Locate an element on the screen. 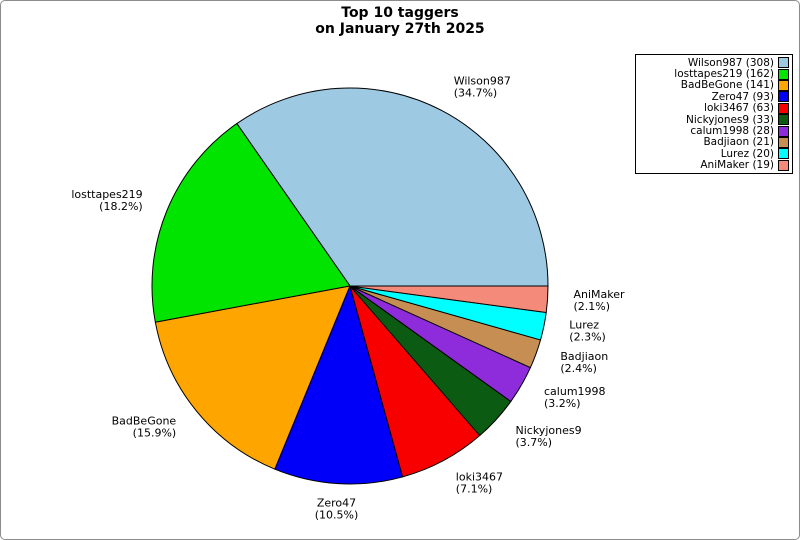  legend-label: AniMaker (19) is located at coordinates (737, 165).